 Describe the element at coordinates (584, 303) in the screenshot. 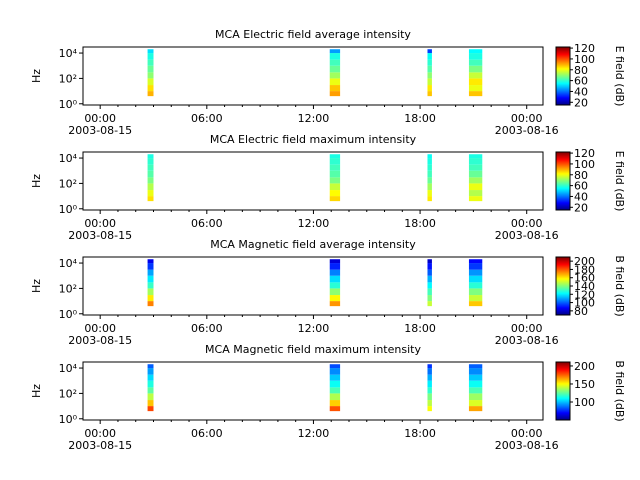

I see `colorbar-tick-label: 100` at that location.